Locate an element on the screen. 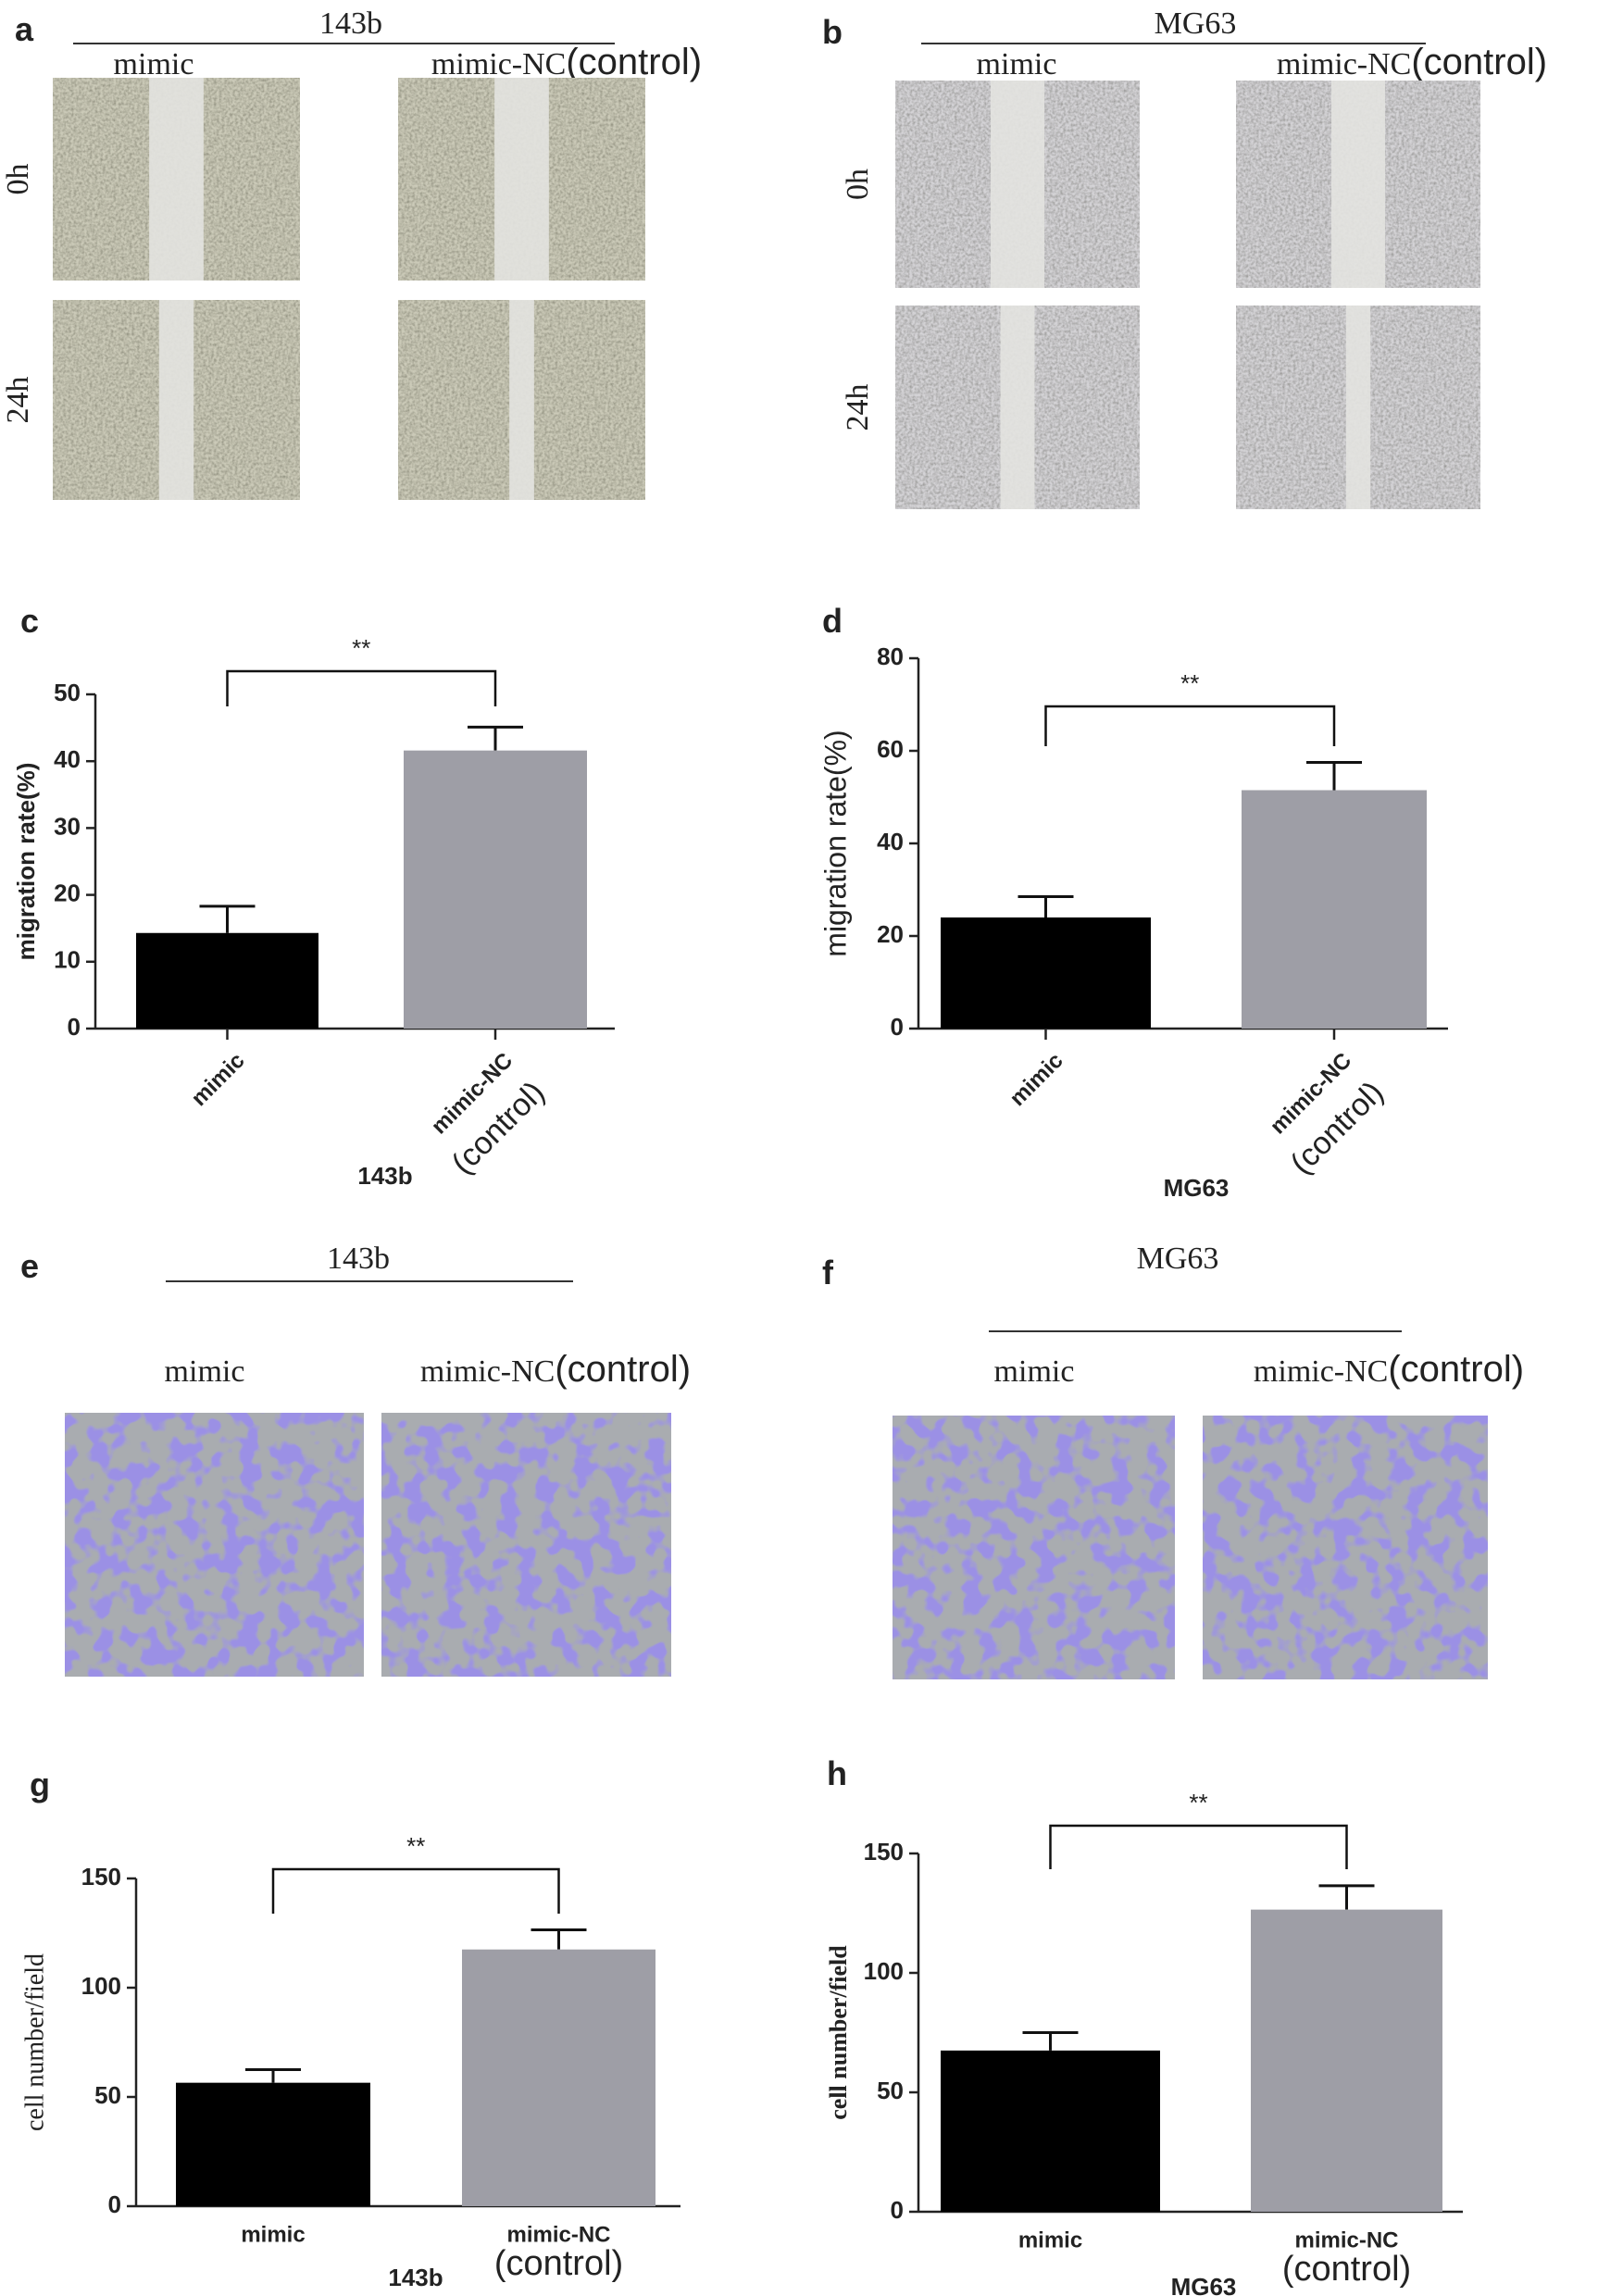 The image size is (1598, 2296). panel-label: f is located at coordinates (828, 1273).